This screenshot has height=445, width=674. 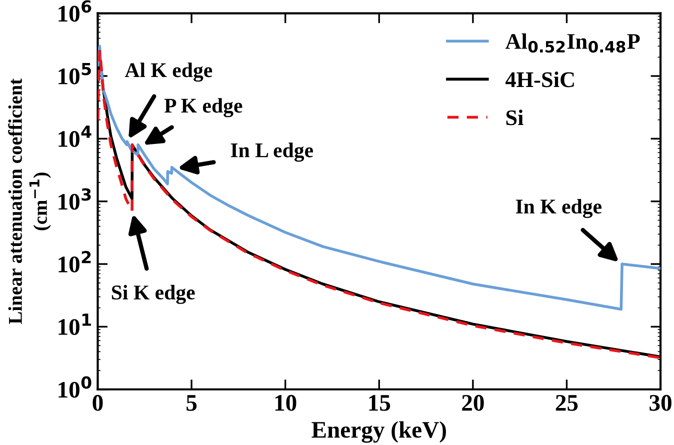 What do you see at coordinates (97, 402) in the screenshot?
I see `x-tick-label: 0` at bounding box center [97, 402].